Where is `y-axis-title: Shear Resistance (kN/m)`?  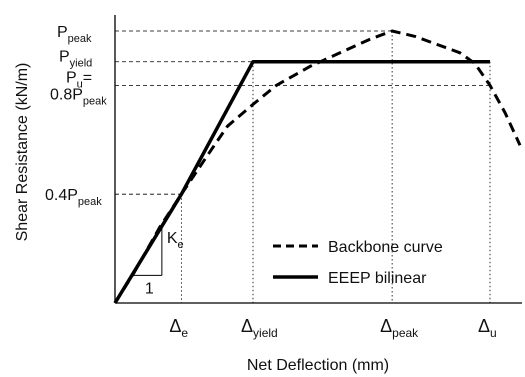 y-axis-title: Shear Resistance (kN/m) is located at coordinates (22, 152).